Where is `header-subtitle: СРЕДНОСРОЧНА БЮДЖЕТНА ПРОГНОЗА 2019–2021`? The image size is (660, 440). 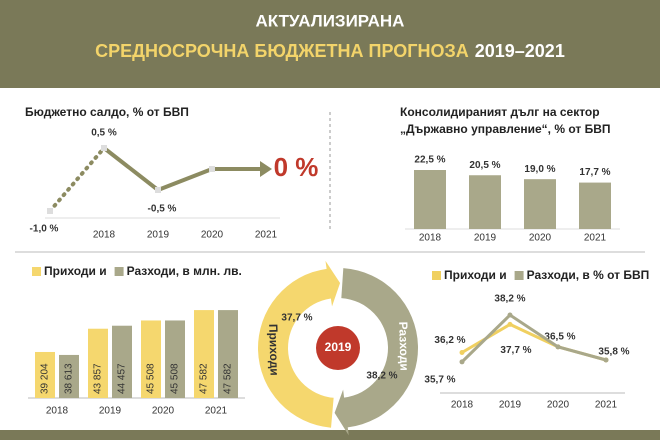
header-subtitle: СРЕДНОСРОЧНА БЮДЖЕТНА ПРОГНОЗА 2019–2021 is located at coordinates (330, 51).